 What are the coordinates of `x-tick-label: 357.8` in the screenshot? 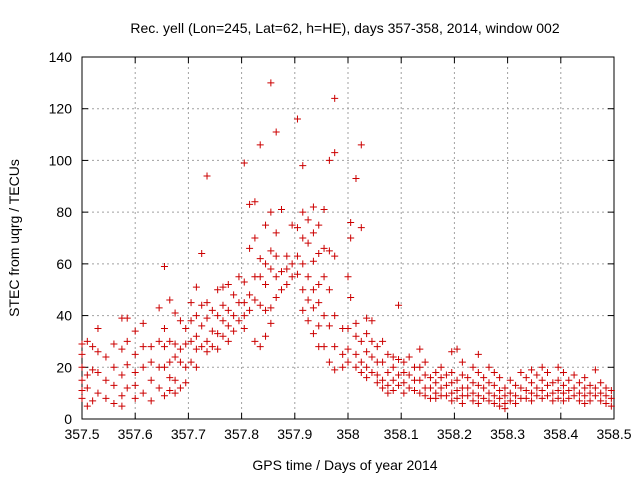 It's located at (241, 434).